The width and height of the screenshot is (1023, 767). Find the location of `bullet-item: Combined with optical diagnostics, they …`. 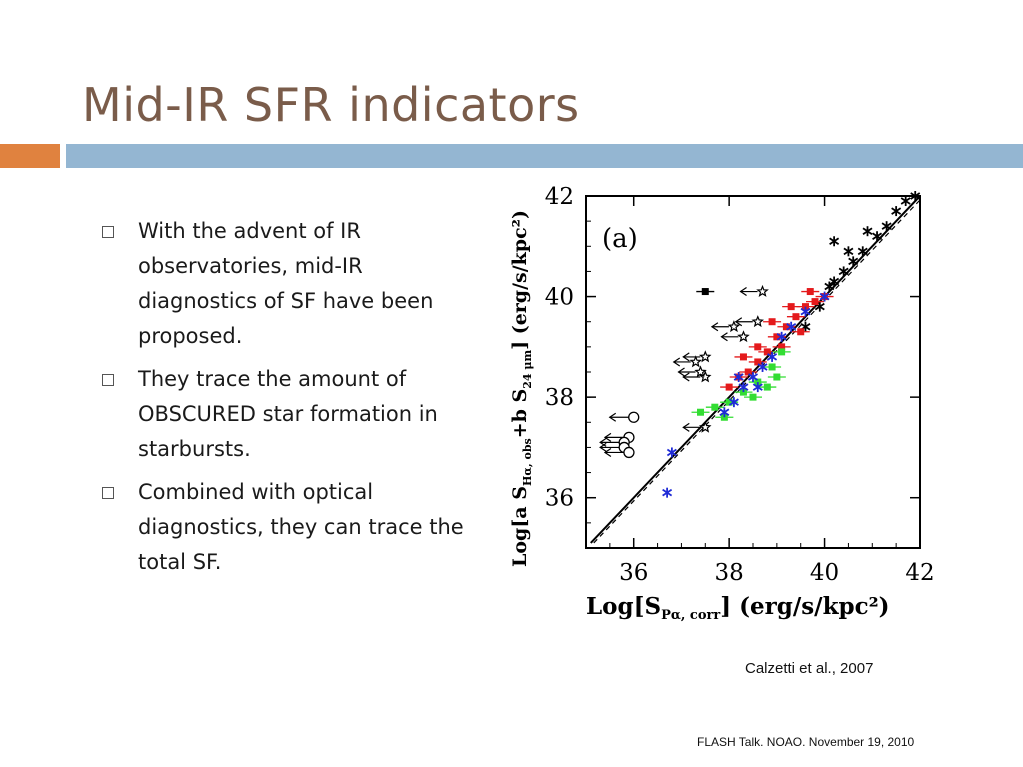

bullet-item: Combined with optical diagnostics, they … is located at coordinates (288, 527).